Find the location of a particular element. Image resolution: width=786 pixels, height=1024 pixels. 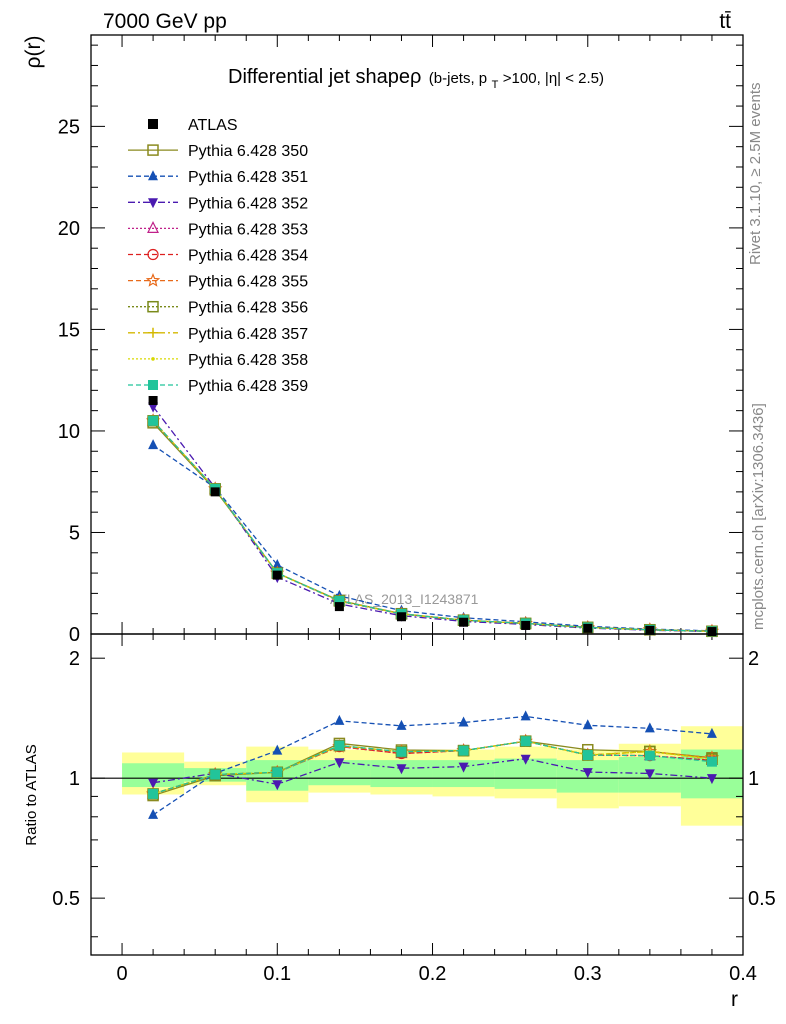

rivet-version-label: Rivet 3.1.10, ≥ 2.5M events is located at coordinates (755, 174).